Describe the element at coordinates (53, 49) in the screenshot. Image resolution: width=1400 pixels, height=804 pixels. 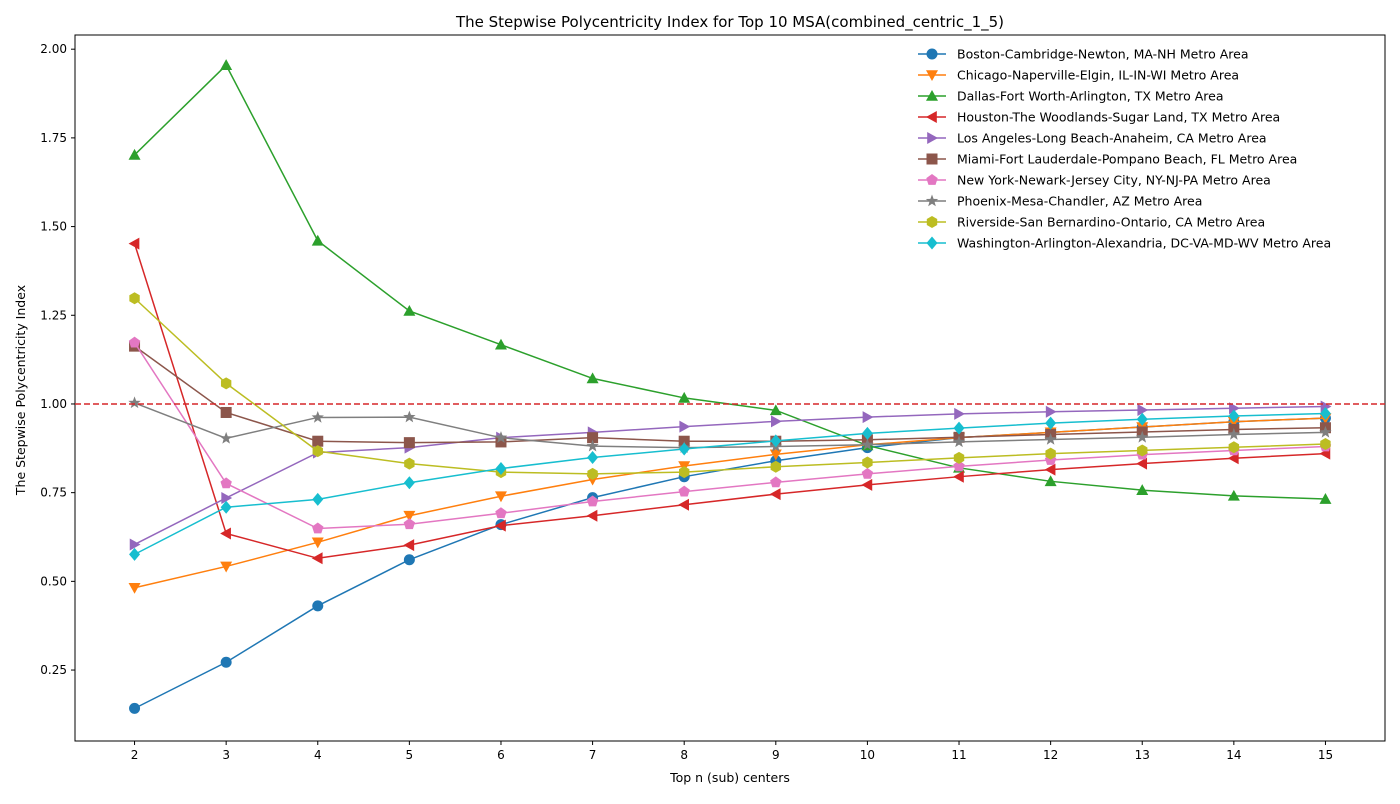
I see `y-tick-label: 2.00` at that location.